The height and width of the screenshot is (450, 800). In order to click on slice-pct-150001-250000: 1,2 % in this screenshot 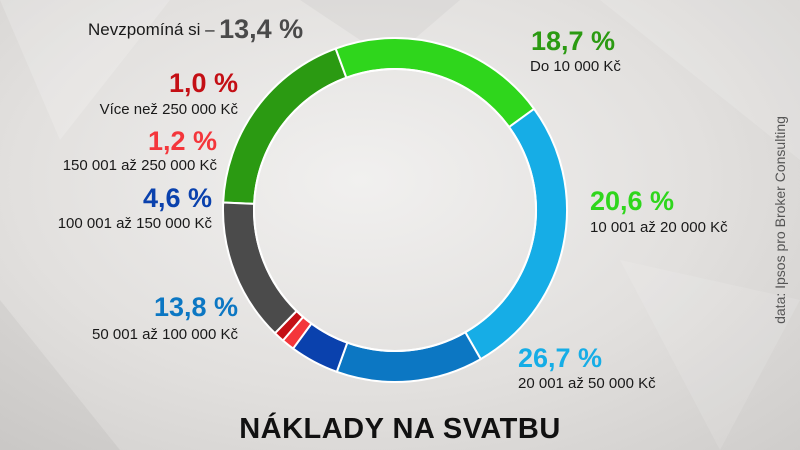, I will do `click(182, 141)`.